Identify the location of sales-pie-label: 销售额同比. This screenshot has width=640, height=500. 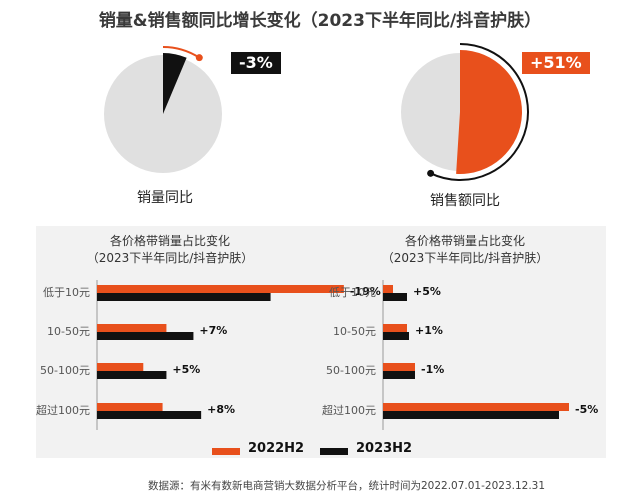
(465, 201).